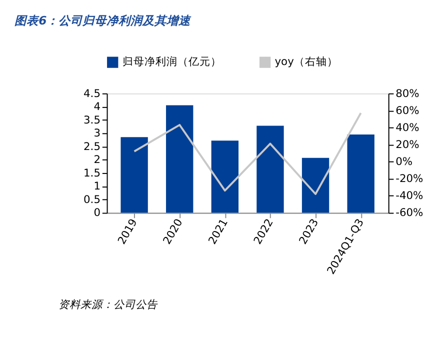 This screenshot has width=433, height=337. I want to click on y2-tick-label: 60%, so click(408, 110).